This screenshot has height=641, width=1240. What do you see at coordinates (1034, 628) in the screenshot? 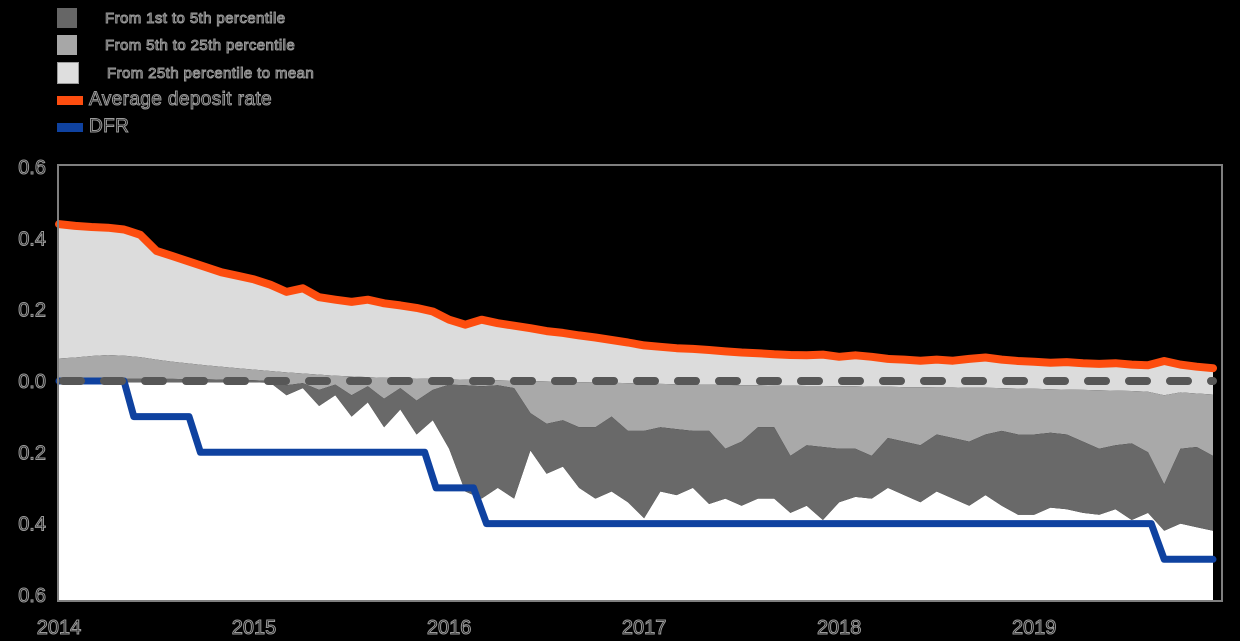
I see `x-axis-label: 2019` at bounding box center [1034, 628].